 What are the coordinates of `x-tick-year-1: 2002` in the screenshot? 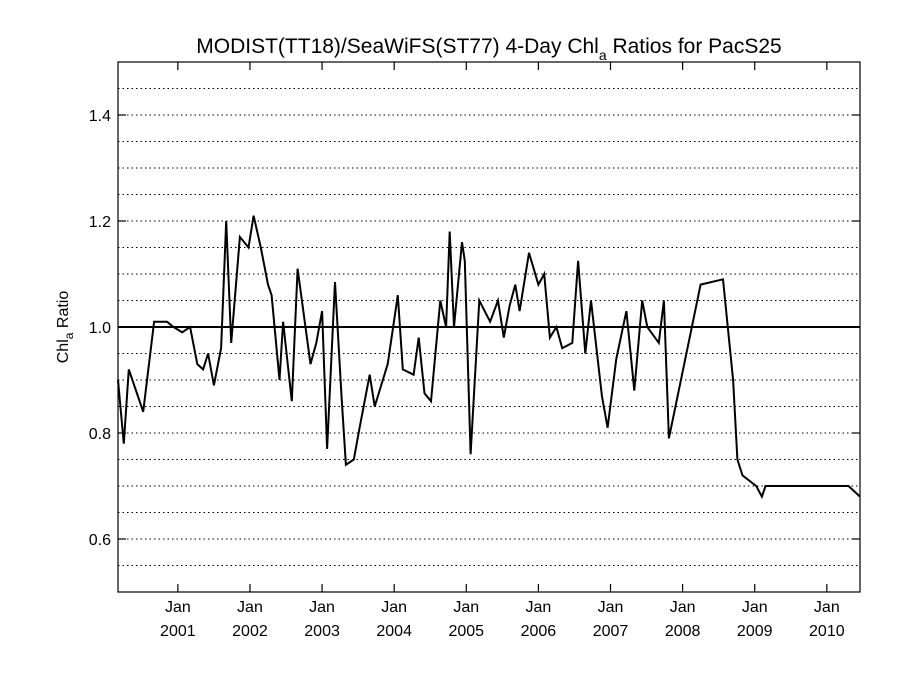 It's located at (250, 631).